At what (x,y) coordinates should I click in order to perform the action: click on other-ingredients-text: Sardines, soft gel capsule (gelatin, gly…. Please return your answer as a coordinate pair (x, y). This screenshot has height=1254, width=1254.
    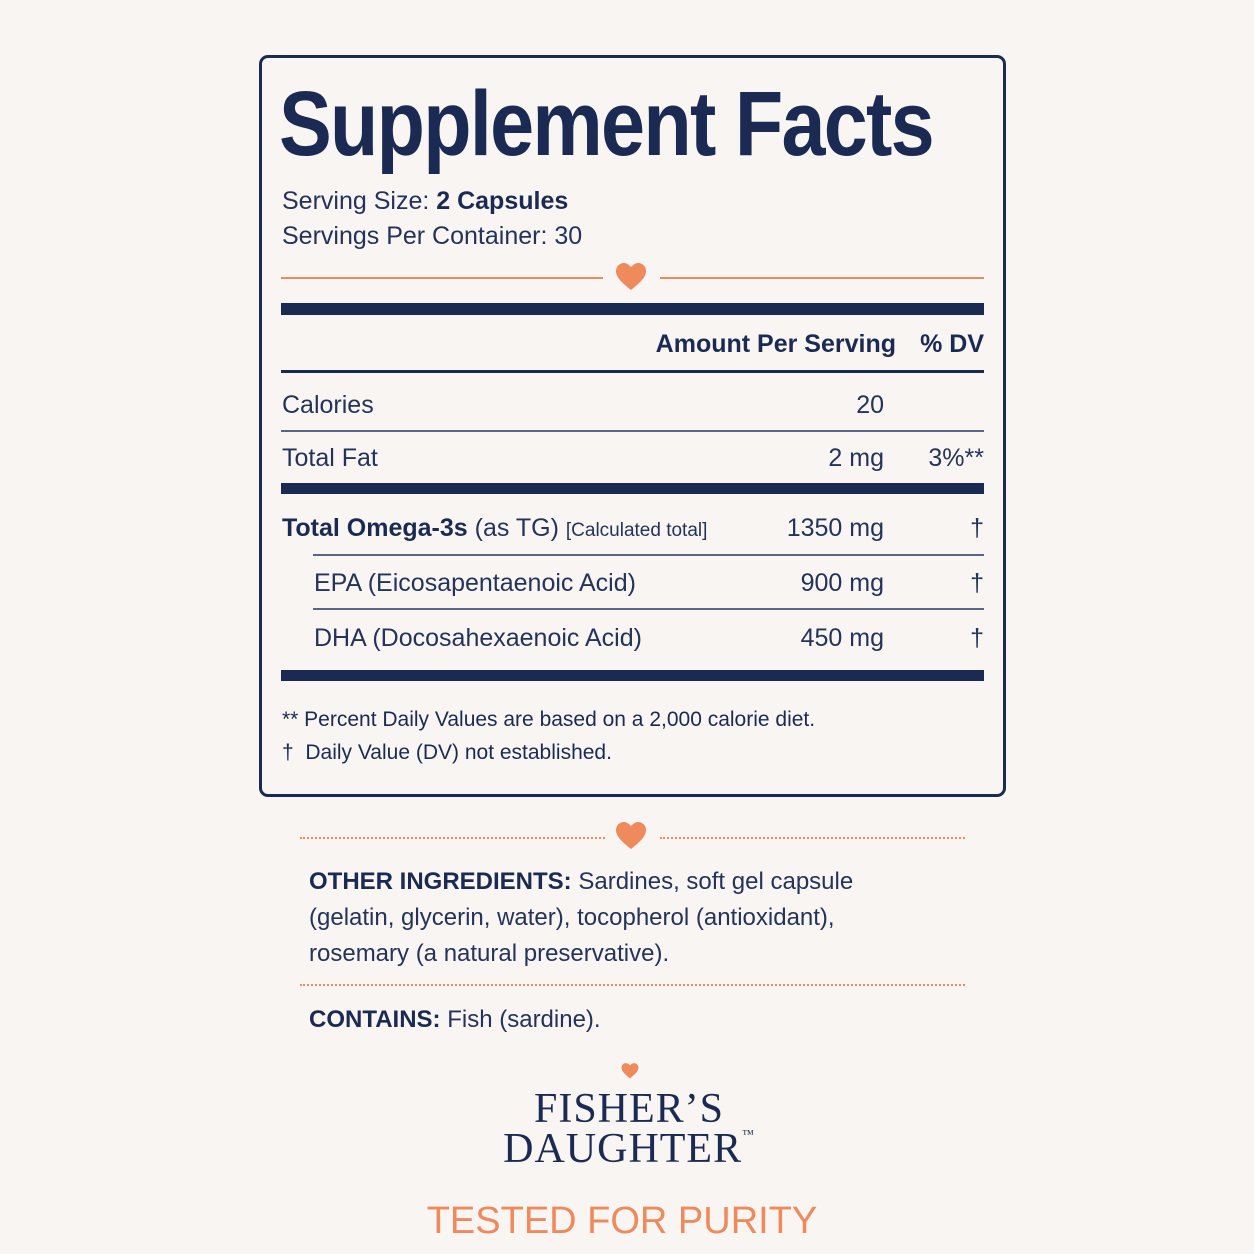
    Looking at the image, I should click on (581, 917).